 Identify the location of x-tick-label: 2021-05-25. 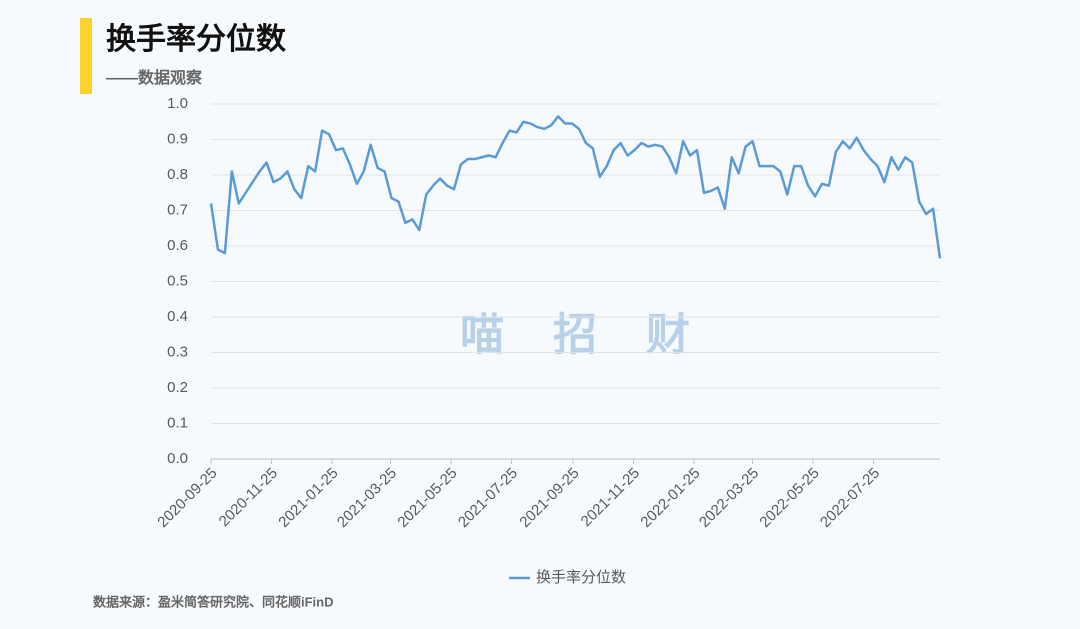
(427, 498).